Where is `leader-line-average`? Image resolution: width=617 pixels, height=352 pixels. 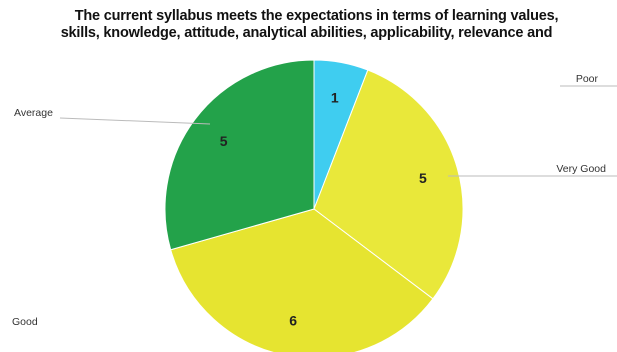
leader-line-average is located at coordinates (135, 121).